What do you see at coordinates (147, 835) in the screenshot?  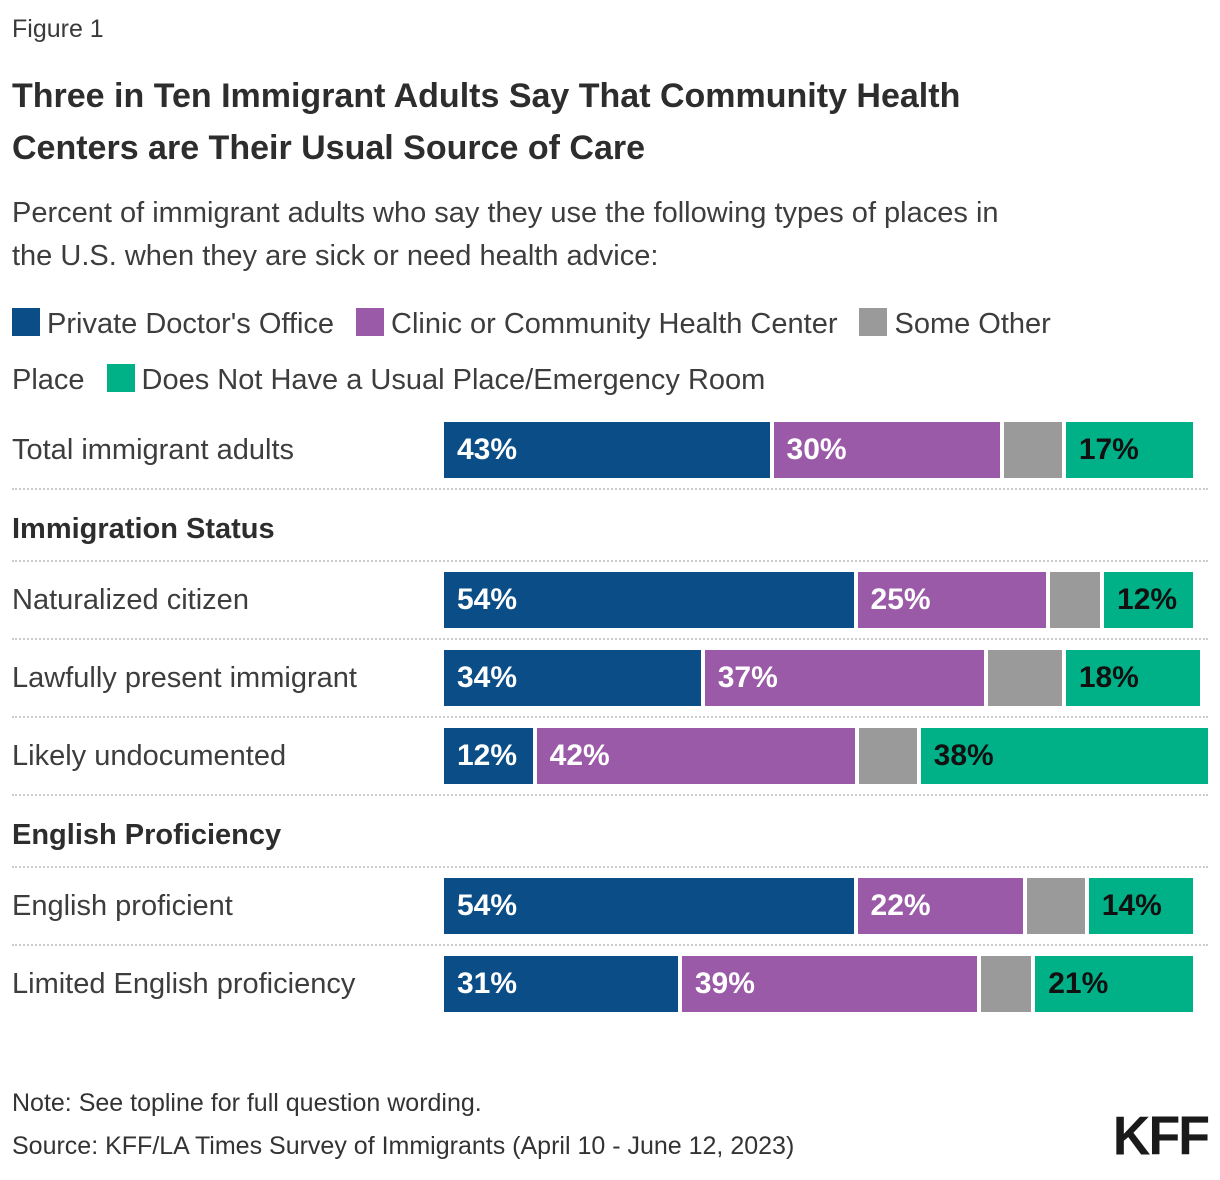 I see `section-header-english-proficiency: English Proficiency` at bounding box center [147, 835].